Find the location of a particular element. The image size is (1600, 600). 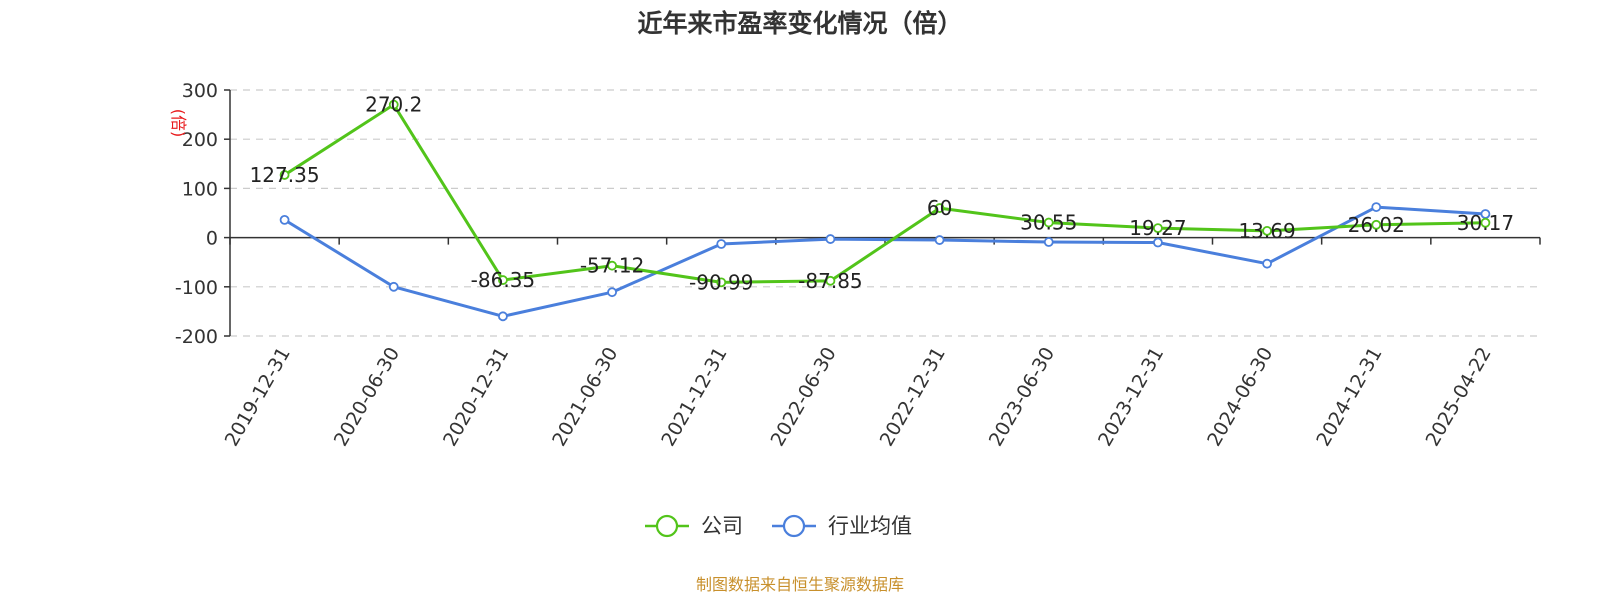

y-axis-label: (倍) is located at coordinates (178, 123).